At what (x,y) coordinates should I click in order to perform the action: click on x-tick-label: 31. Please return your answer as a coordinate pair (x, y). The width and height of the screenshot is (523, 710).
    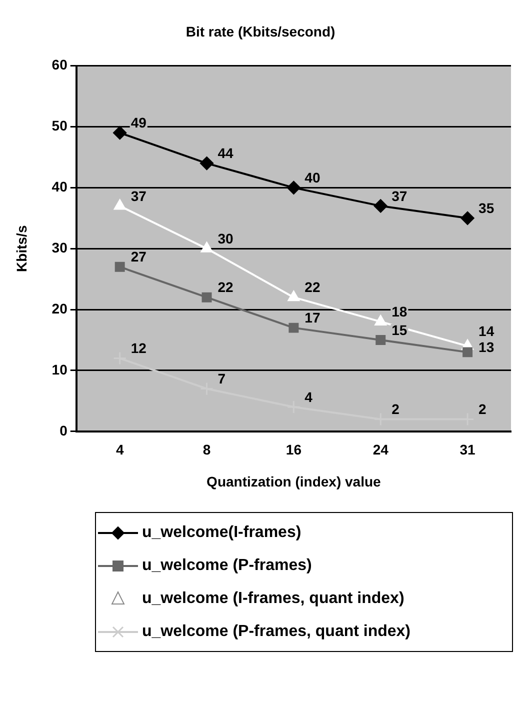
    Looking at the image, I should click on (468, 450).